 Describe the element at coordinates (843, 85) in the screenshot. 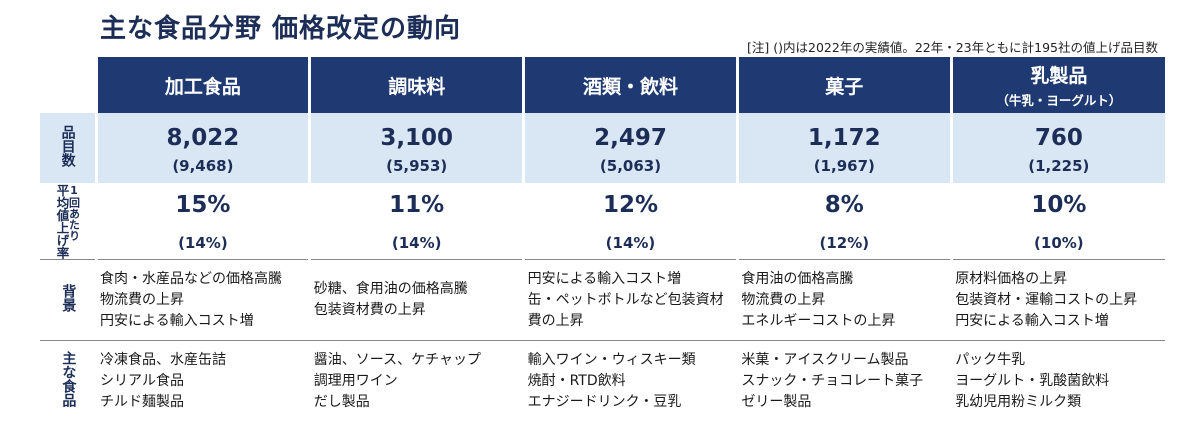

I see `category-header: 菓子` at that location.